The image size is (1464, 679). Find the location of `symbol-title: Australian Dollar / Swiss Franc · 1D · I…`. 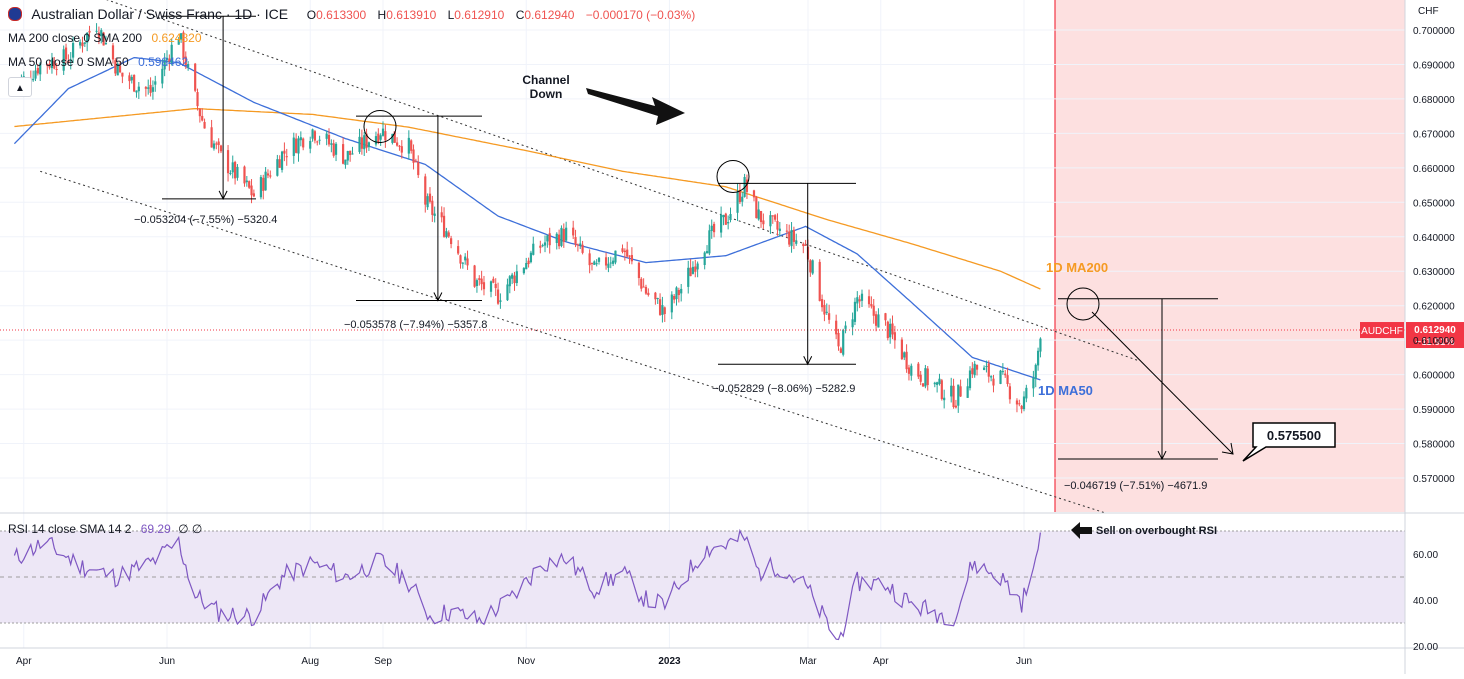

symbol-title: Australian Dollar / Swiss Franc · 1D · I… is located at coordinates (160, 14).